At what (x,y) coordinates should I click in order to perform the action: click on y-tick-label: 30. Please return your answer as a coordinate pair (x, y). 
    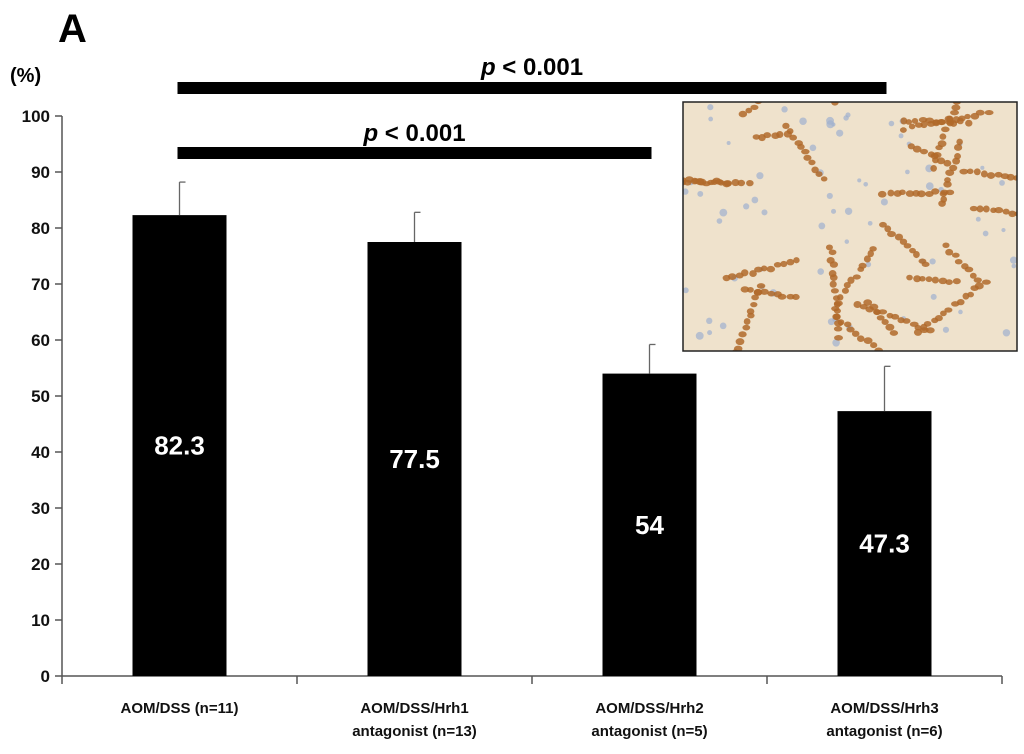
    Looking at the image, I should click on (40, 508).